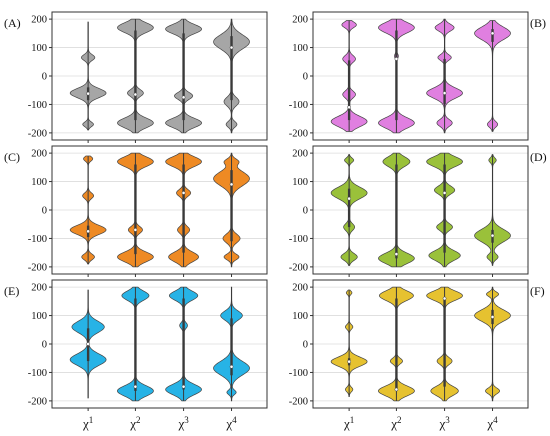 The image size is (550, 436). What do you see at coordinates (136, 345) in the screenshot?
I see `panel-e: 200 100 0 -100 -200 (E)` at bounding box center [136, 345].